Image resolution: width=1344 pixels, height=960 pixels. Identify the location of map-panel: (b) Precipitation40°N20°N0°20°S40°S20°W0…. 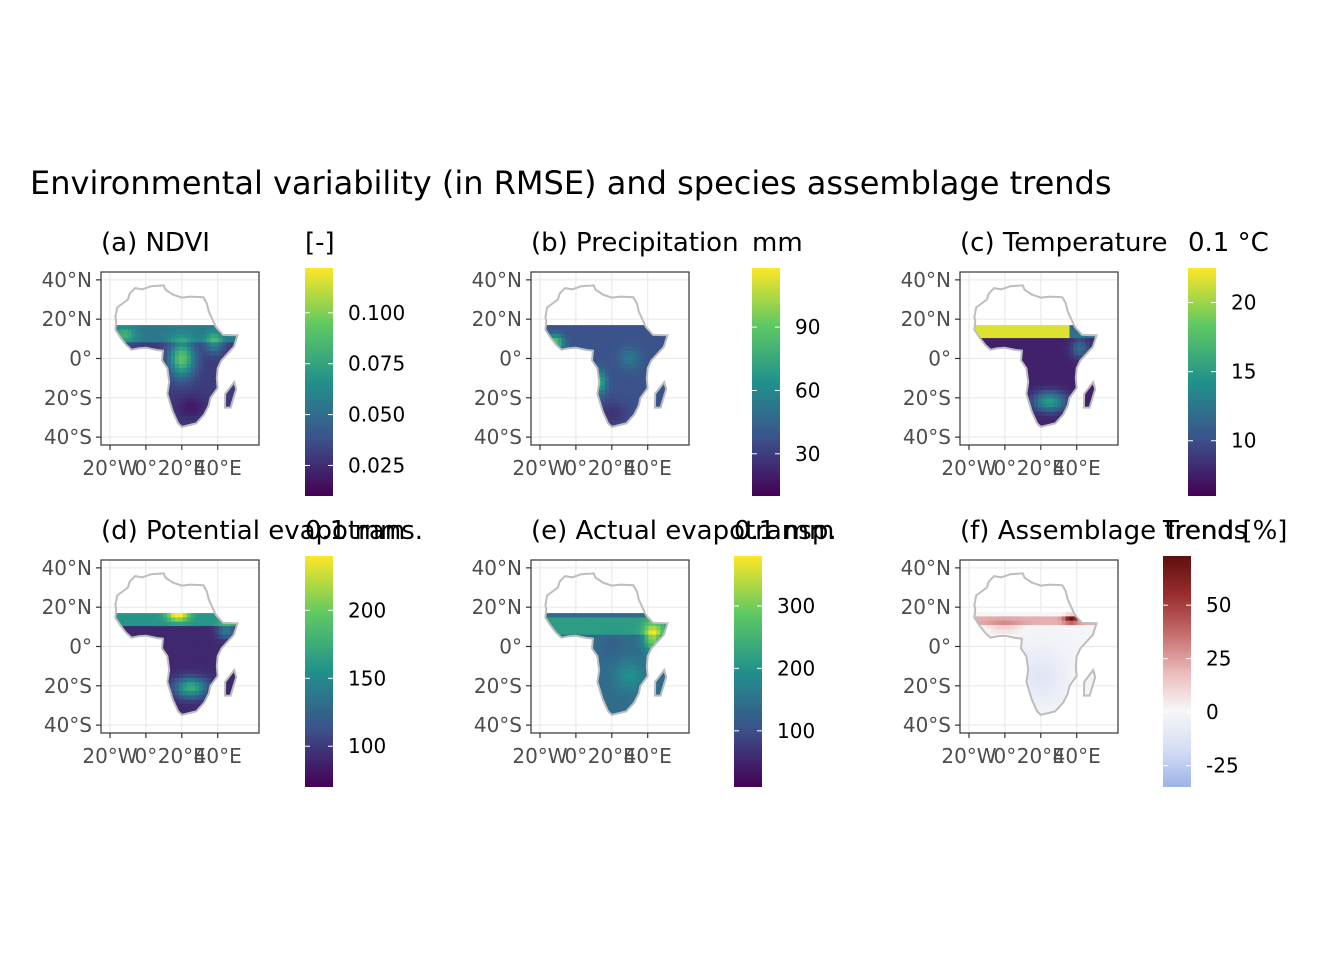
(646, 362).